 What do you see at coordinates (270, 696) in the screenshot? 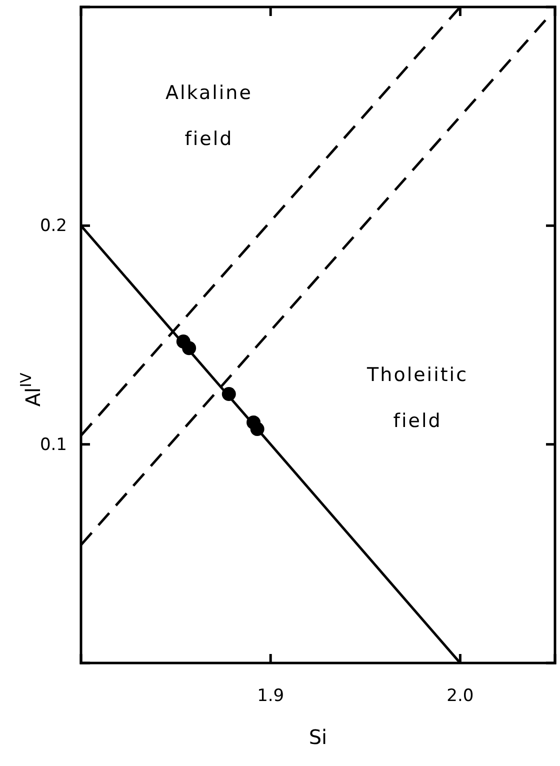
I see `x-tick-label: 1.9` at bounding box center [270, 696].